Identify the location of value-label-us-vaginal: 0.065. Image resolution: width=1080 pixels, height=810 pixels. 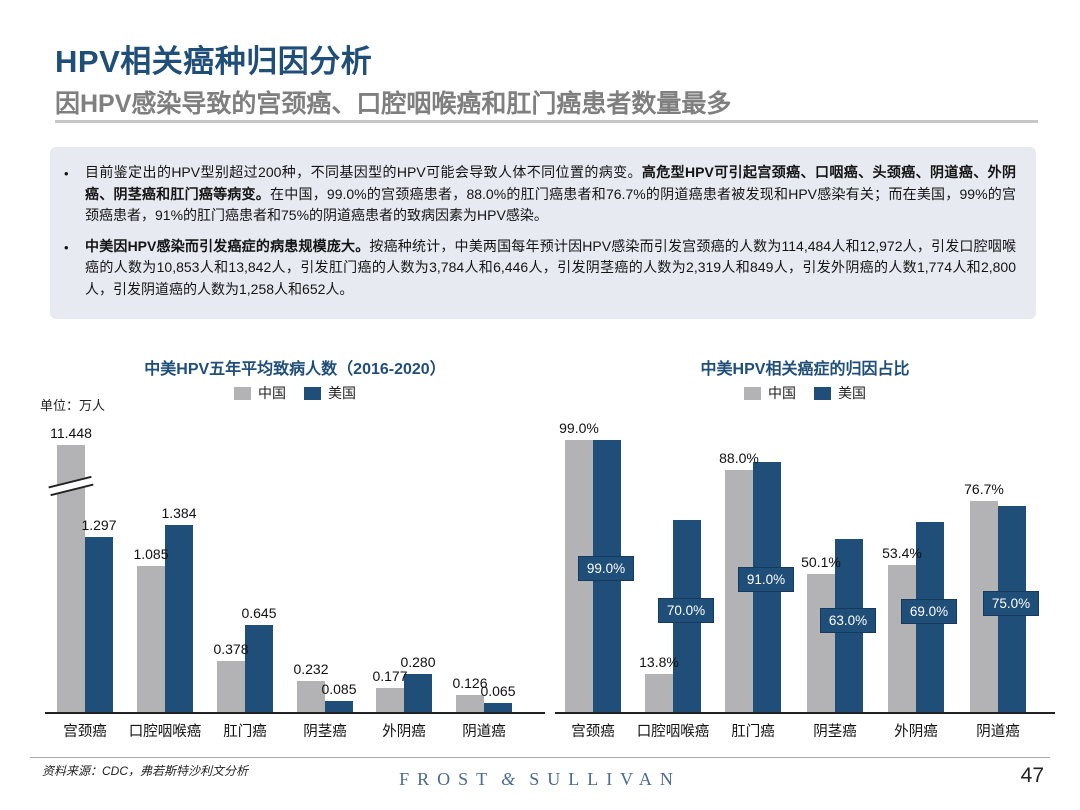
(498, 691).